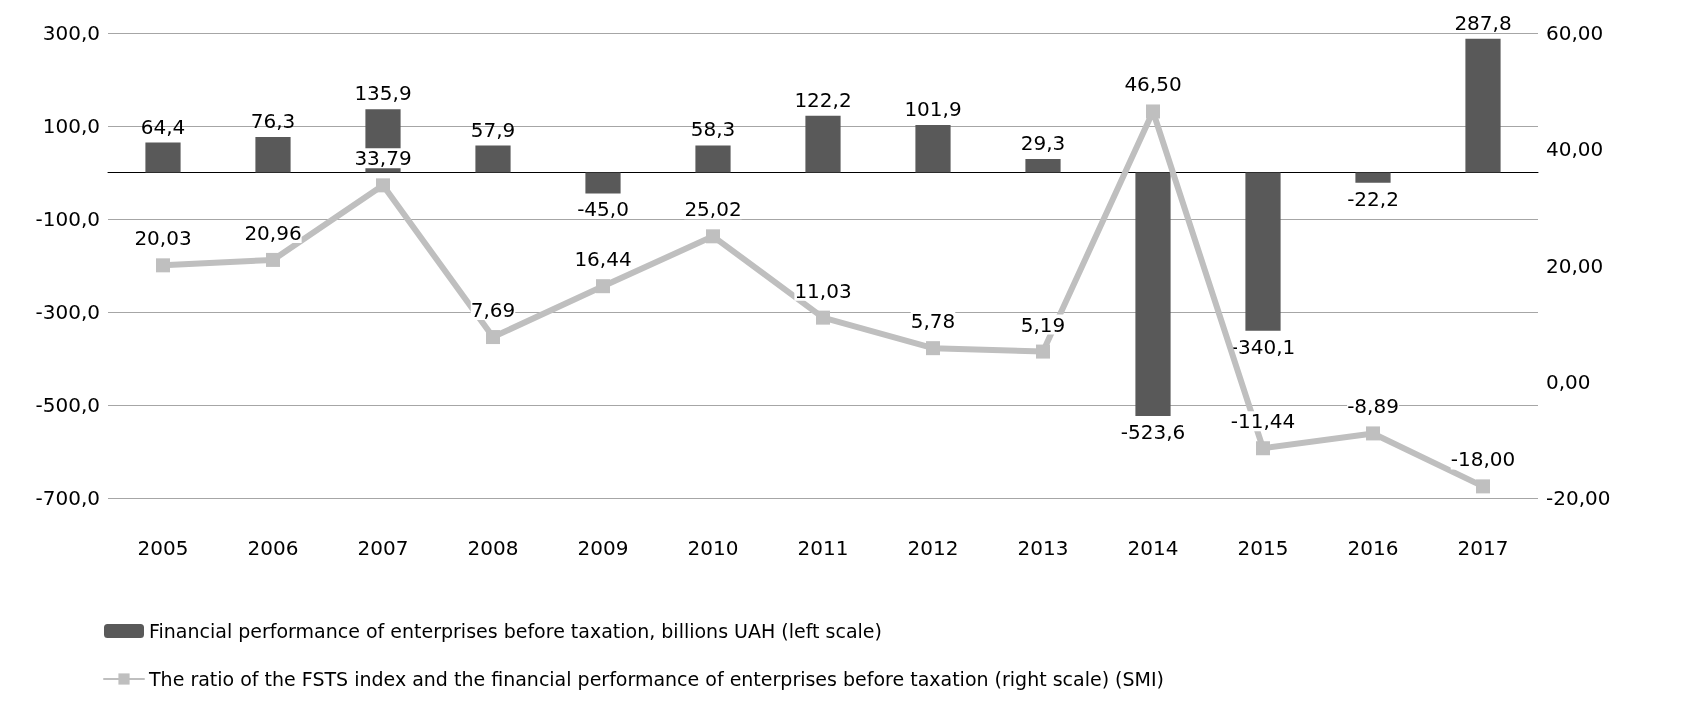 This screenshot has height=706, width=1683. I want to click on x-tick-label: 2008, so click(493, 548).